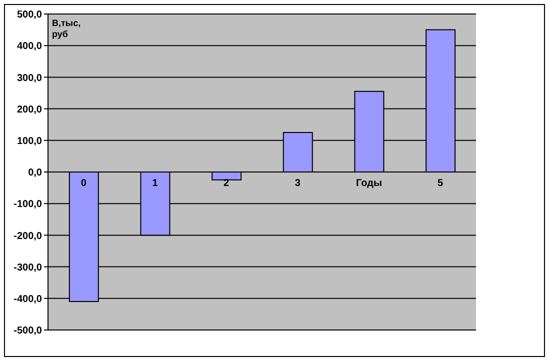  Describe the element at coordinates (29, 46) in the screenshot. I see `y-tick-label: 400,0` at that location.